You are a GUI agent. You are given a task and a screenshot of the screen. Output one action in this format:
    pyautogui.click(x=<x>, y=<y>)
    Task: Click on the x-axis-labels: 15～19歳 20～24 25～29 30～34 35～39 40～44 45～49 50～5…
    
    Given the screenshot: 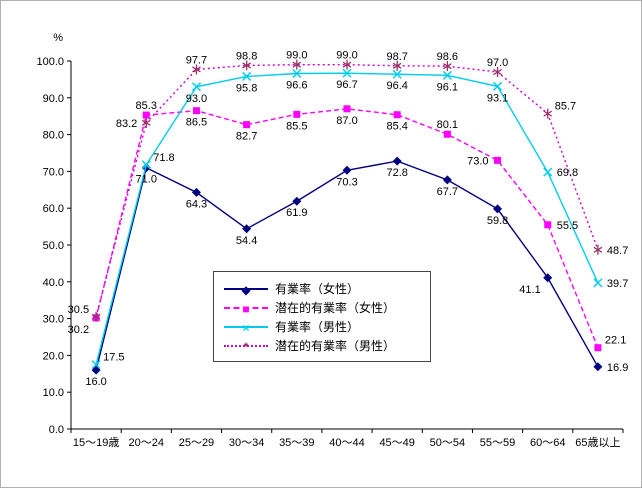 What is the action you would take?
    pyautogui.click(x=347, y=442)
    